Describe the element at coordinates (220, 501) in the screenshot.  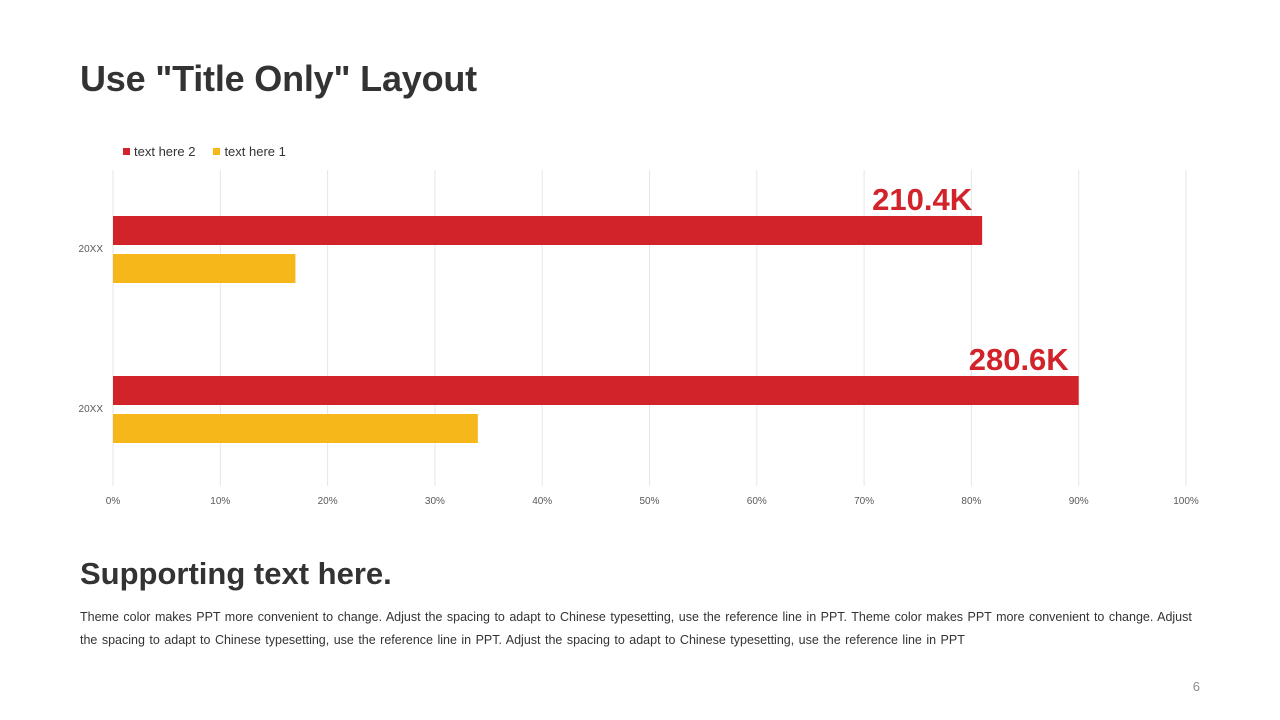
I see `x-tick-label: 10%` at that location.